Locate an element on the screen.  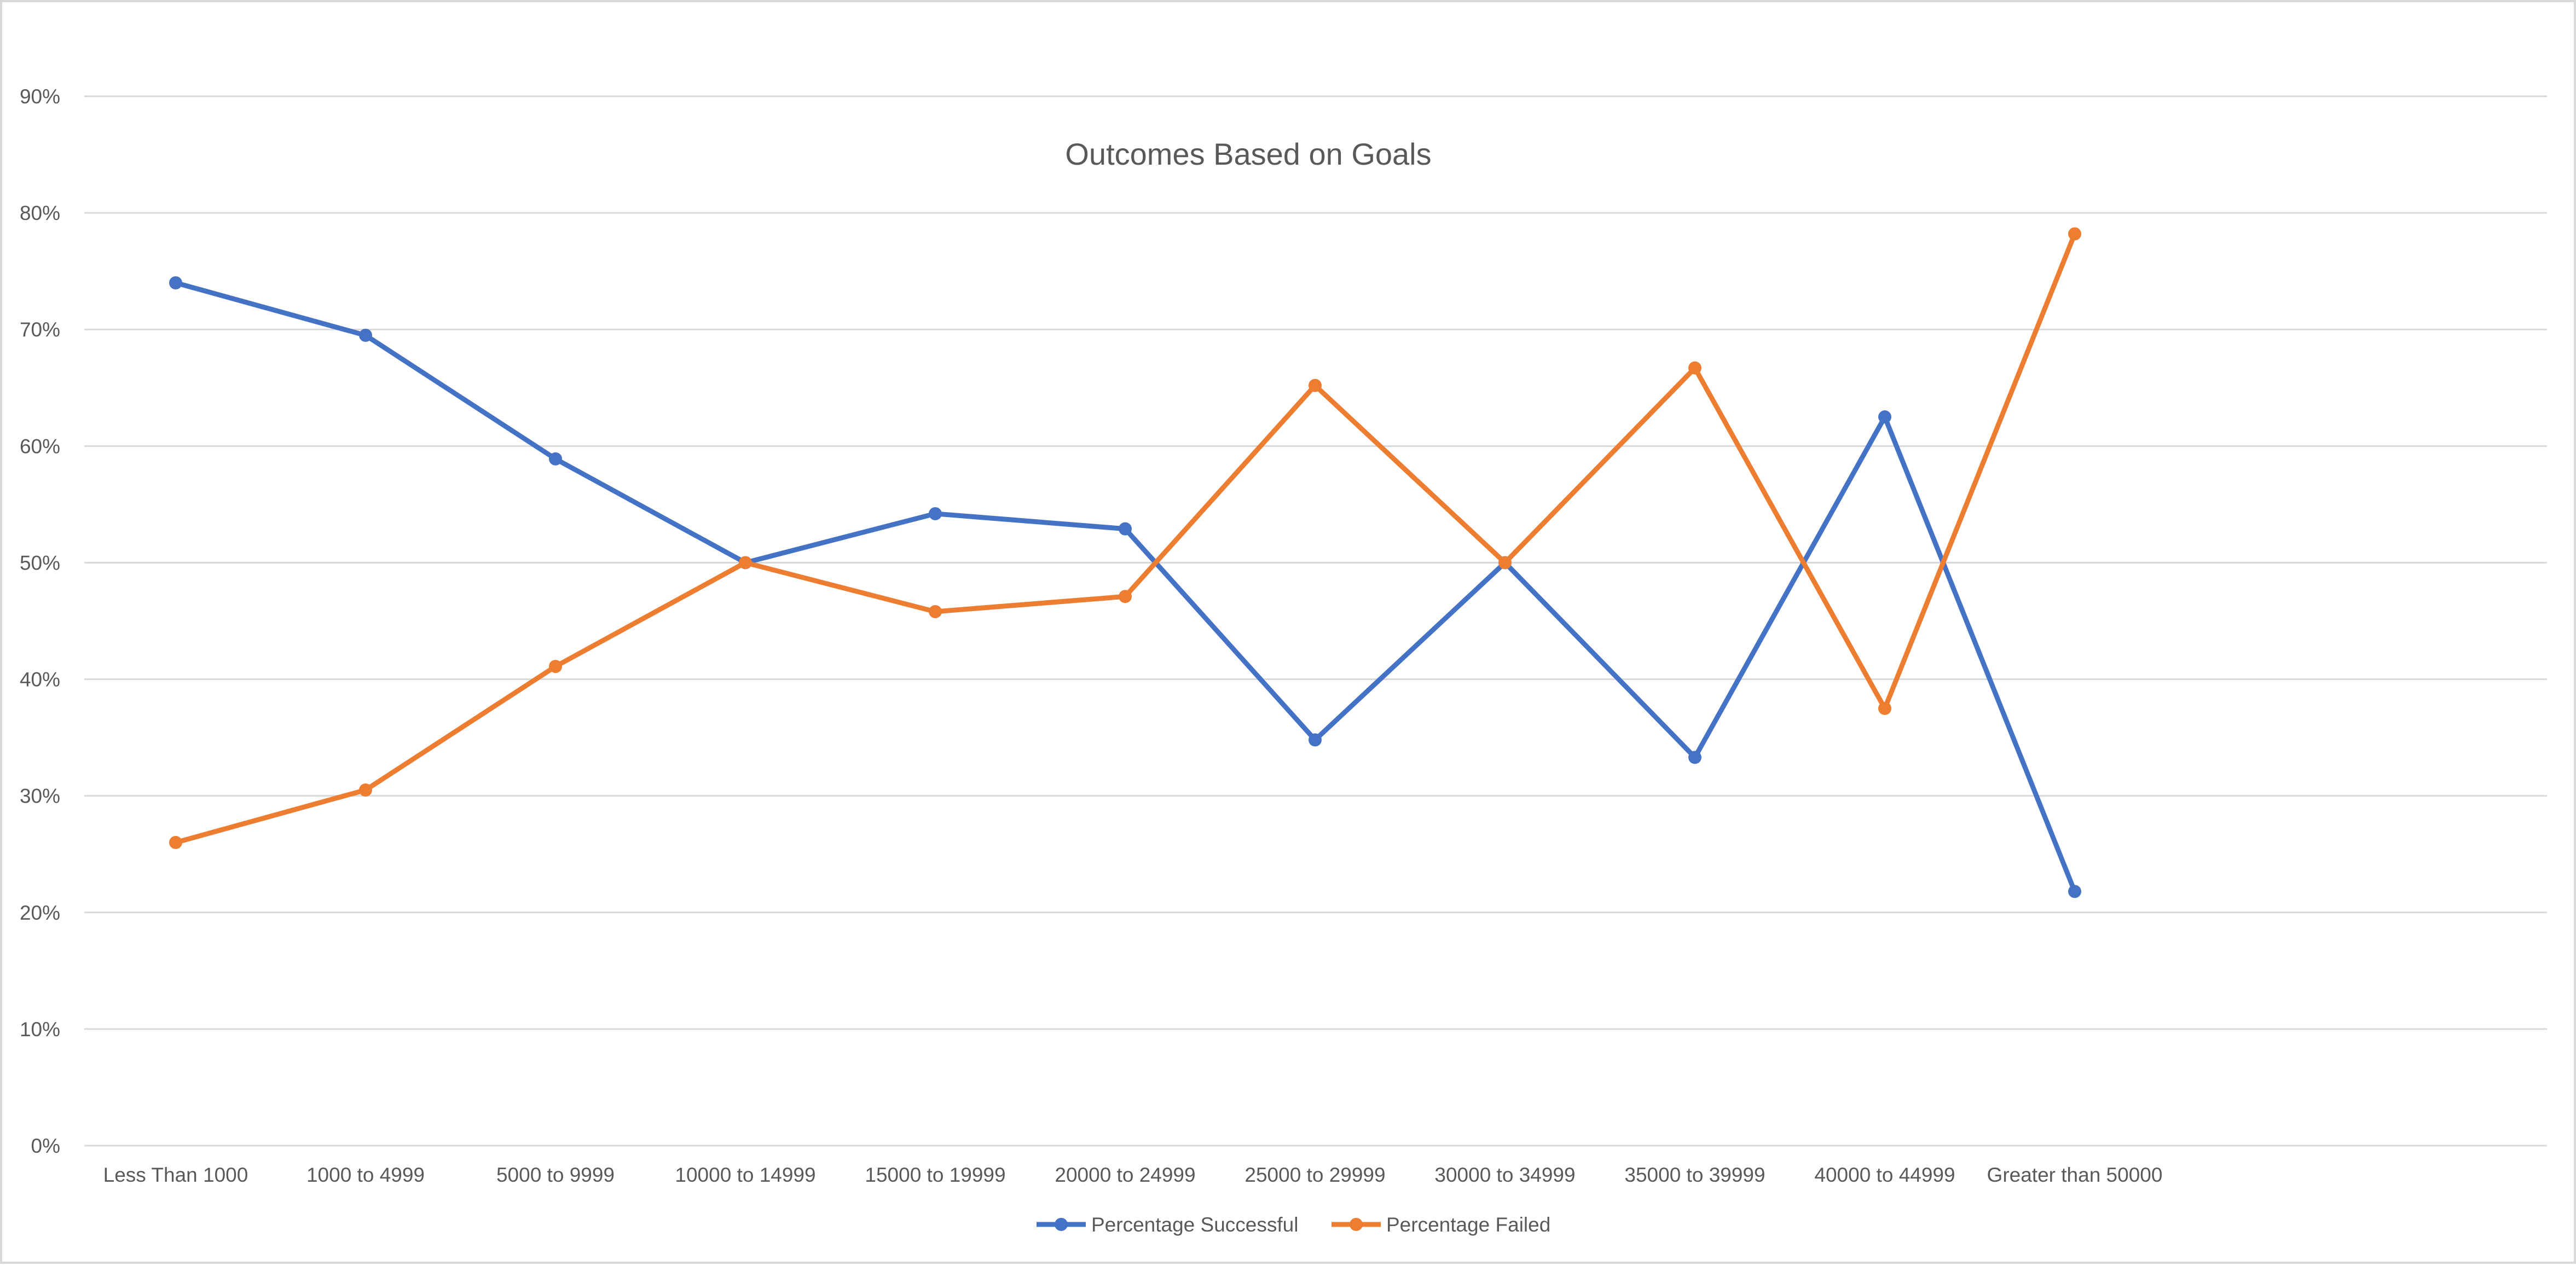
y-tick-label: 50% is located at coordinates (40, 562).